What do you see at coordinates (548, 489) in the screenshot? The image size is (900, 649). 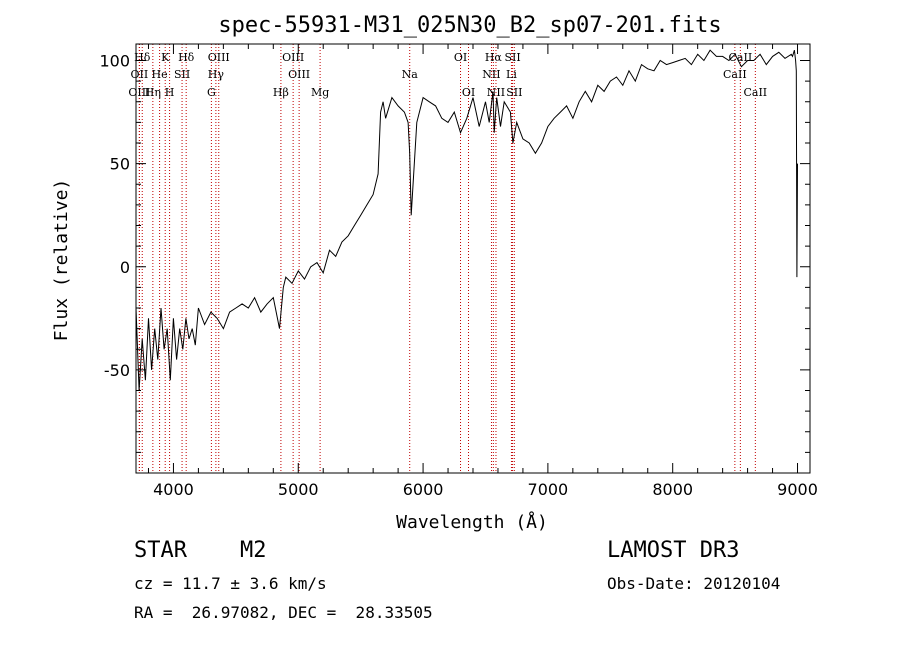 I see `x-tick-label: 7000` at bounding box center [548, 489].